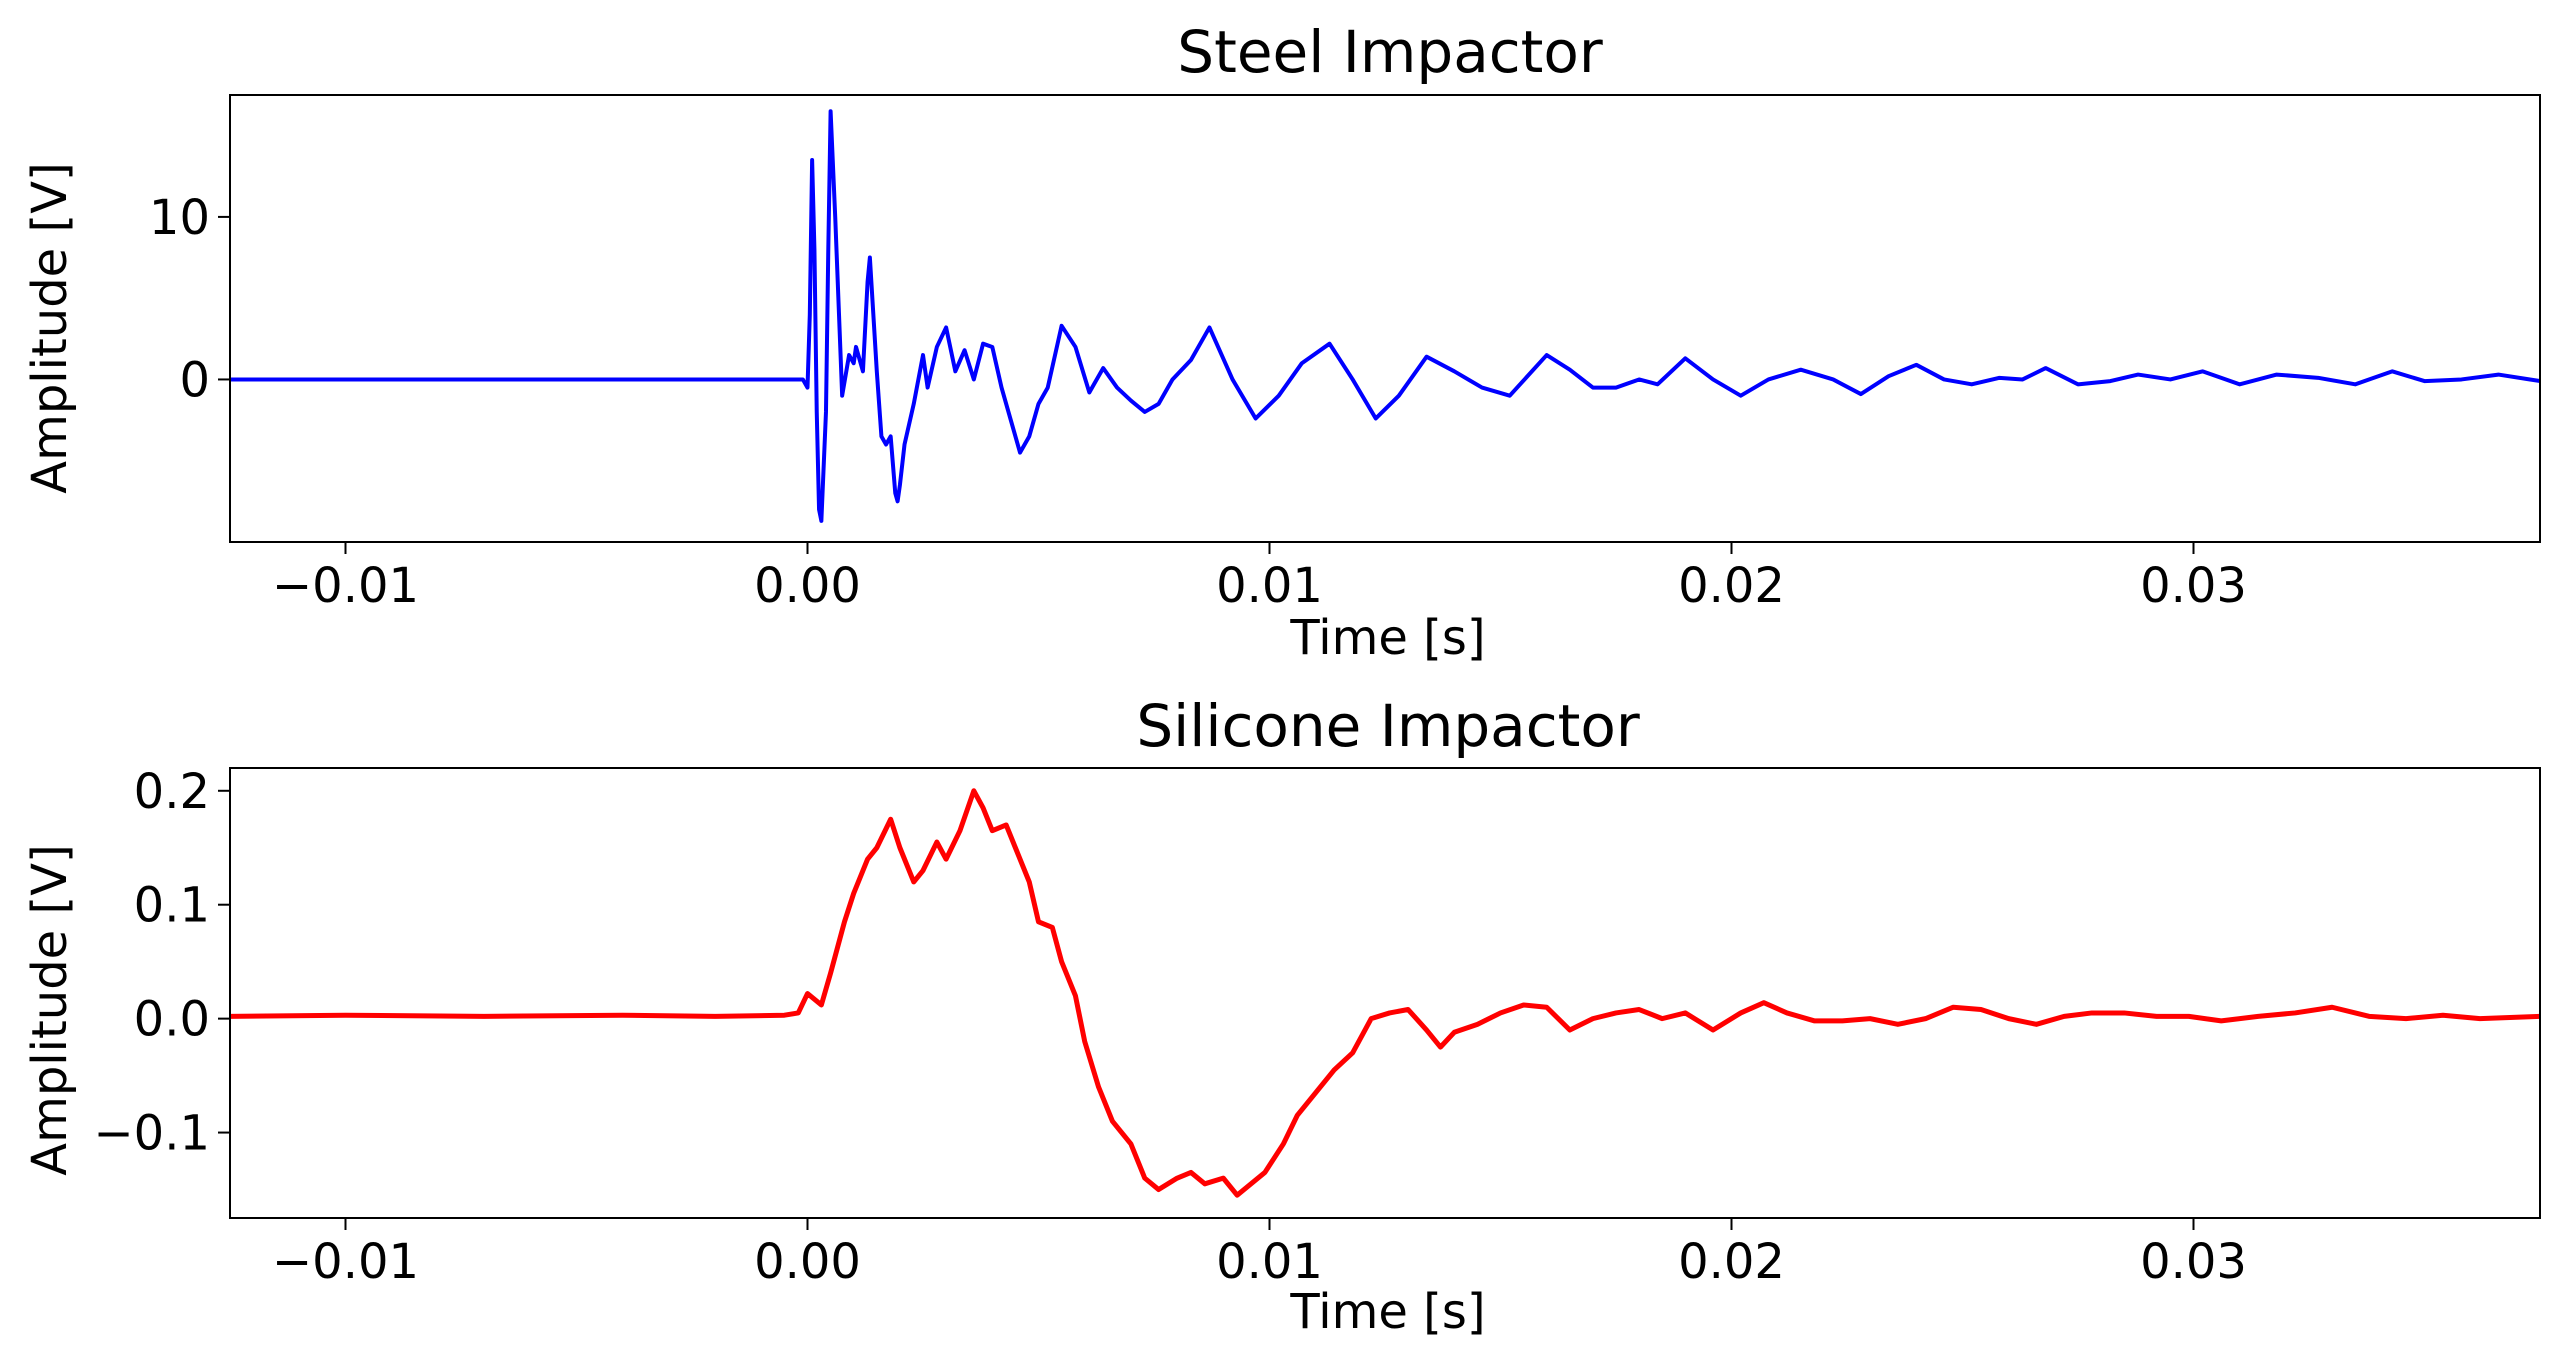  Describe the element at coordinates (172, 906) in the screenshot. I see `y-tick-label: 0.1` at that location.